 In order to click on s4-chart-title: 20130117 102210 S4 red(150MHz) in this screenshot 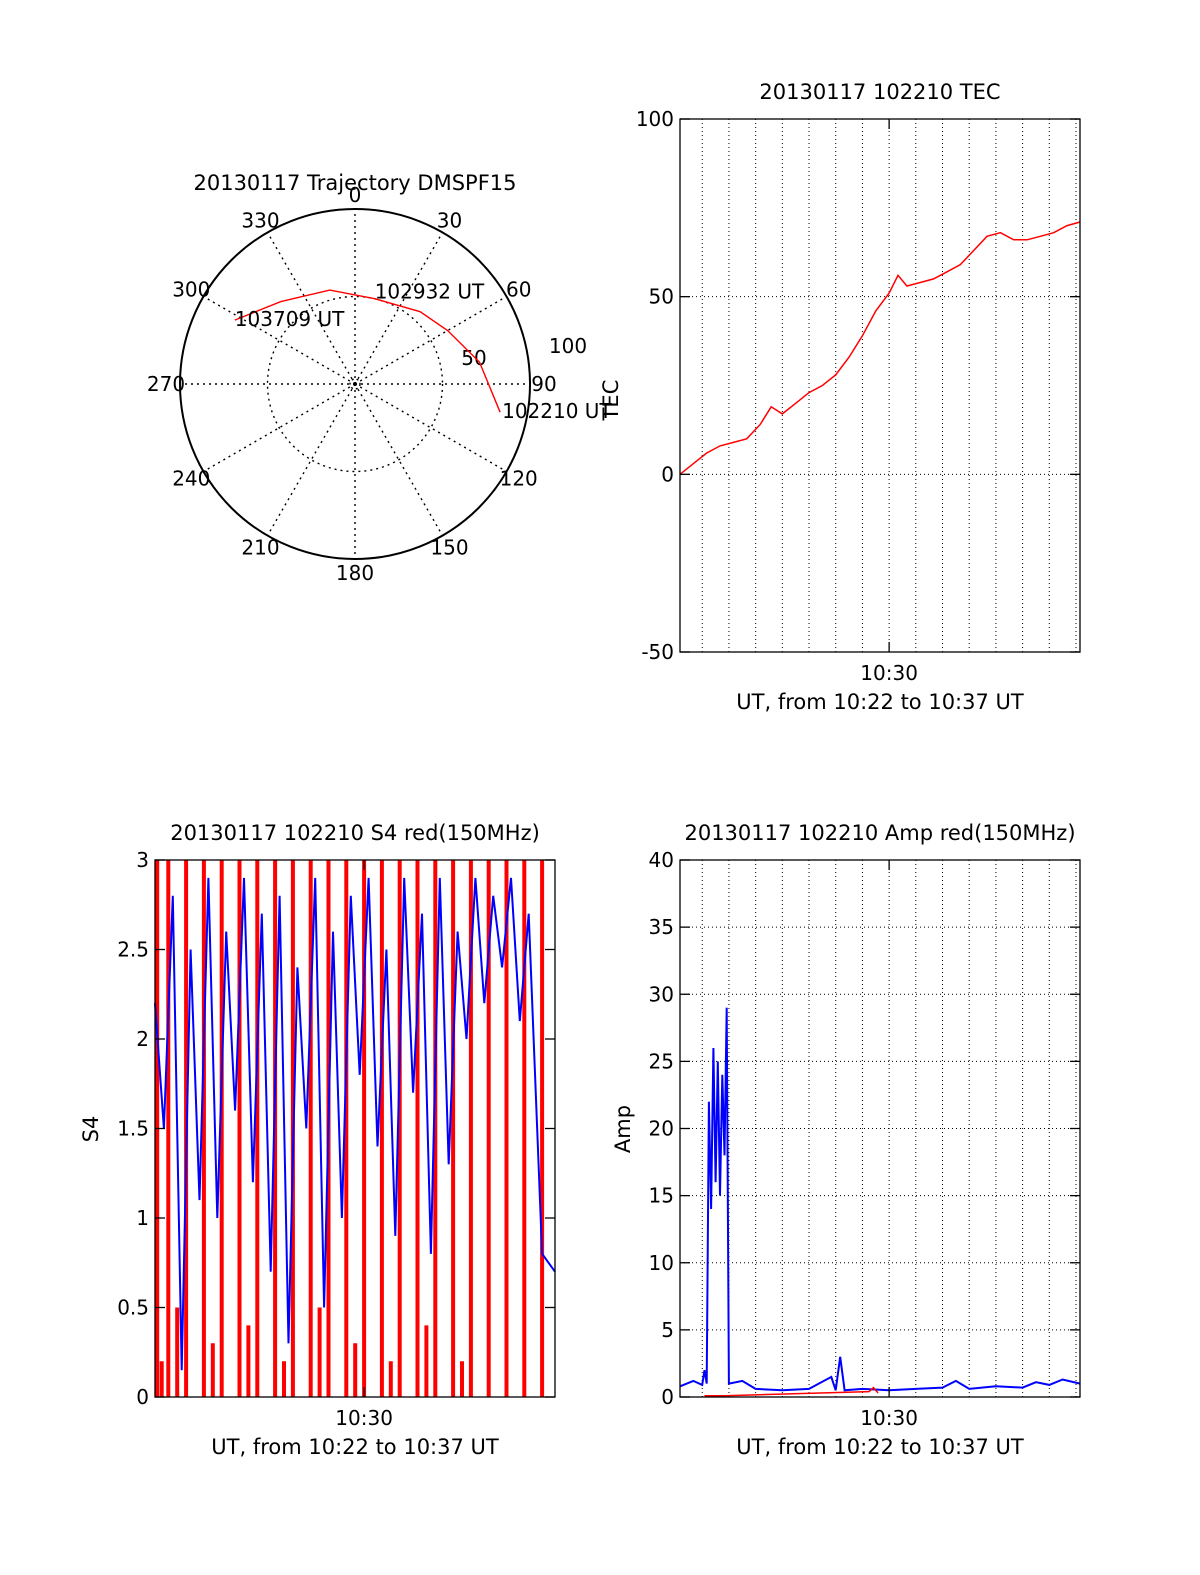, I will do `click(355, 833)`.